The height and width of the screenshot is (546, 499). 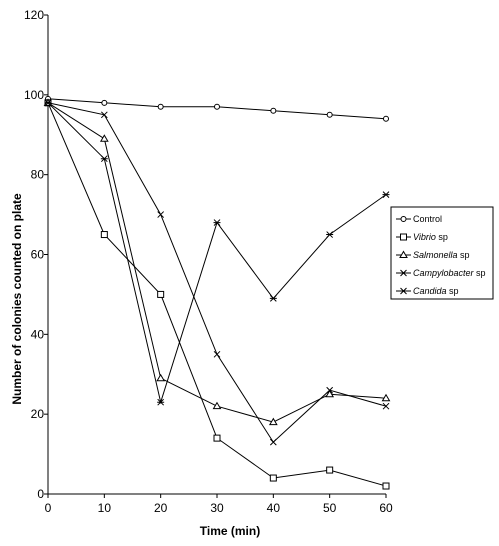 I want to click on legend-box, so click(x=442, y=253).